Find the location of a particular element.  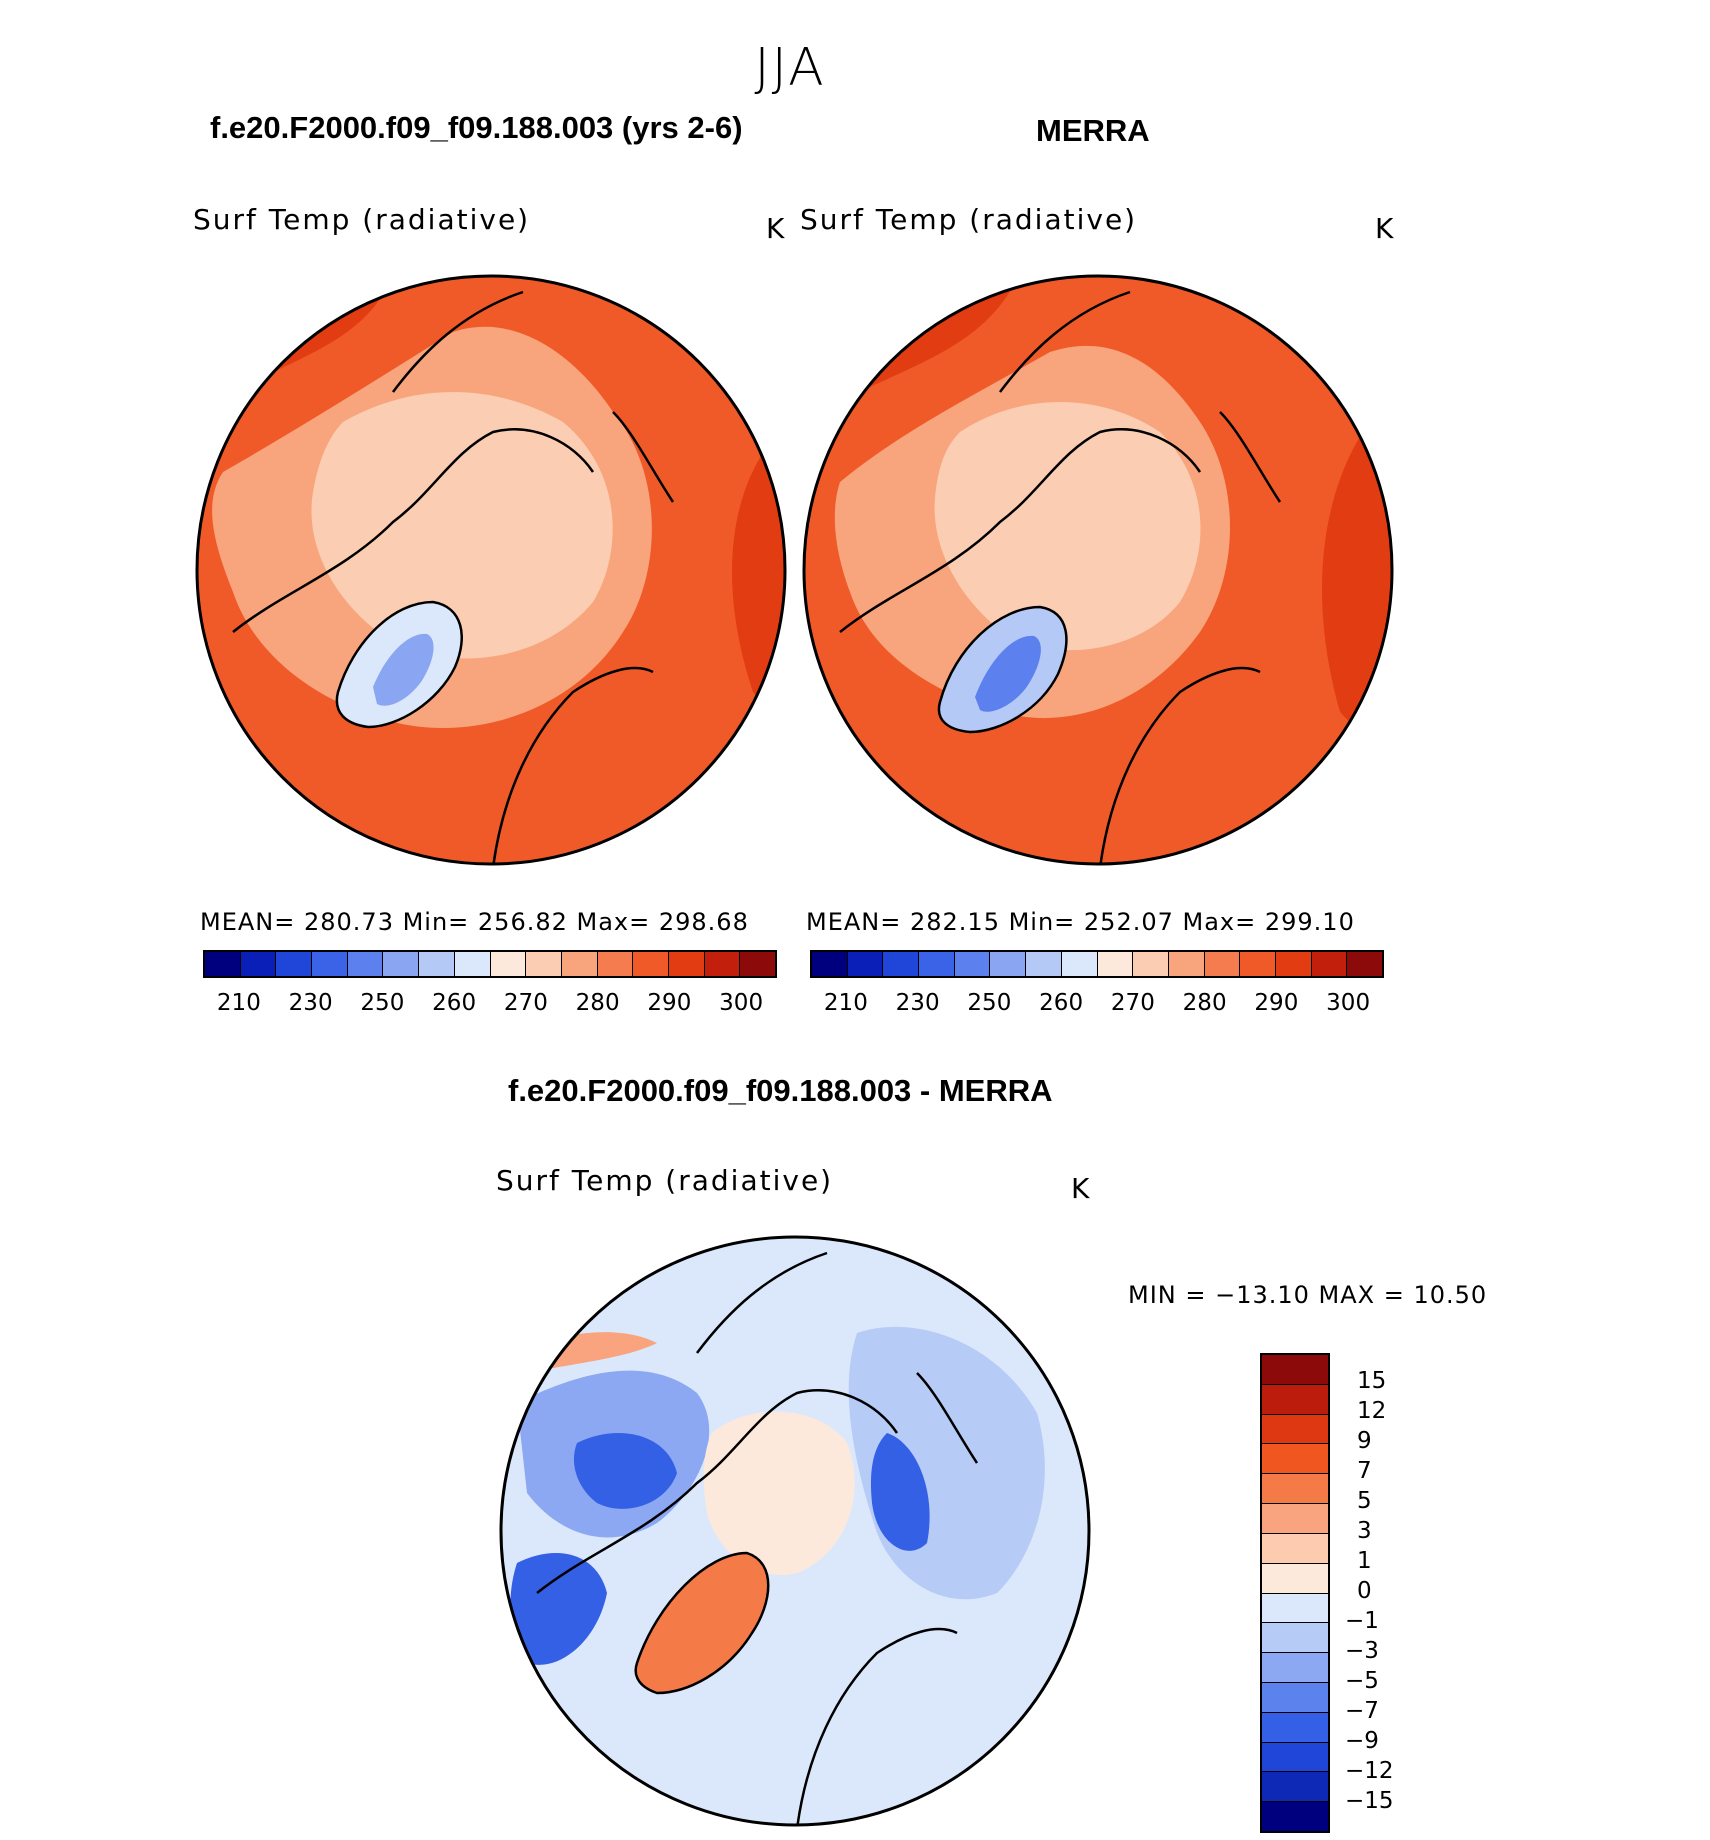

diff-polar-map is located at coordinates (795, 1531).